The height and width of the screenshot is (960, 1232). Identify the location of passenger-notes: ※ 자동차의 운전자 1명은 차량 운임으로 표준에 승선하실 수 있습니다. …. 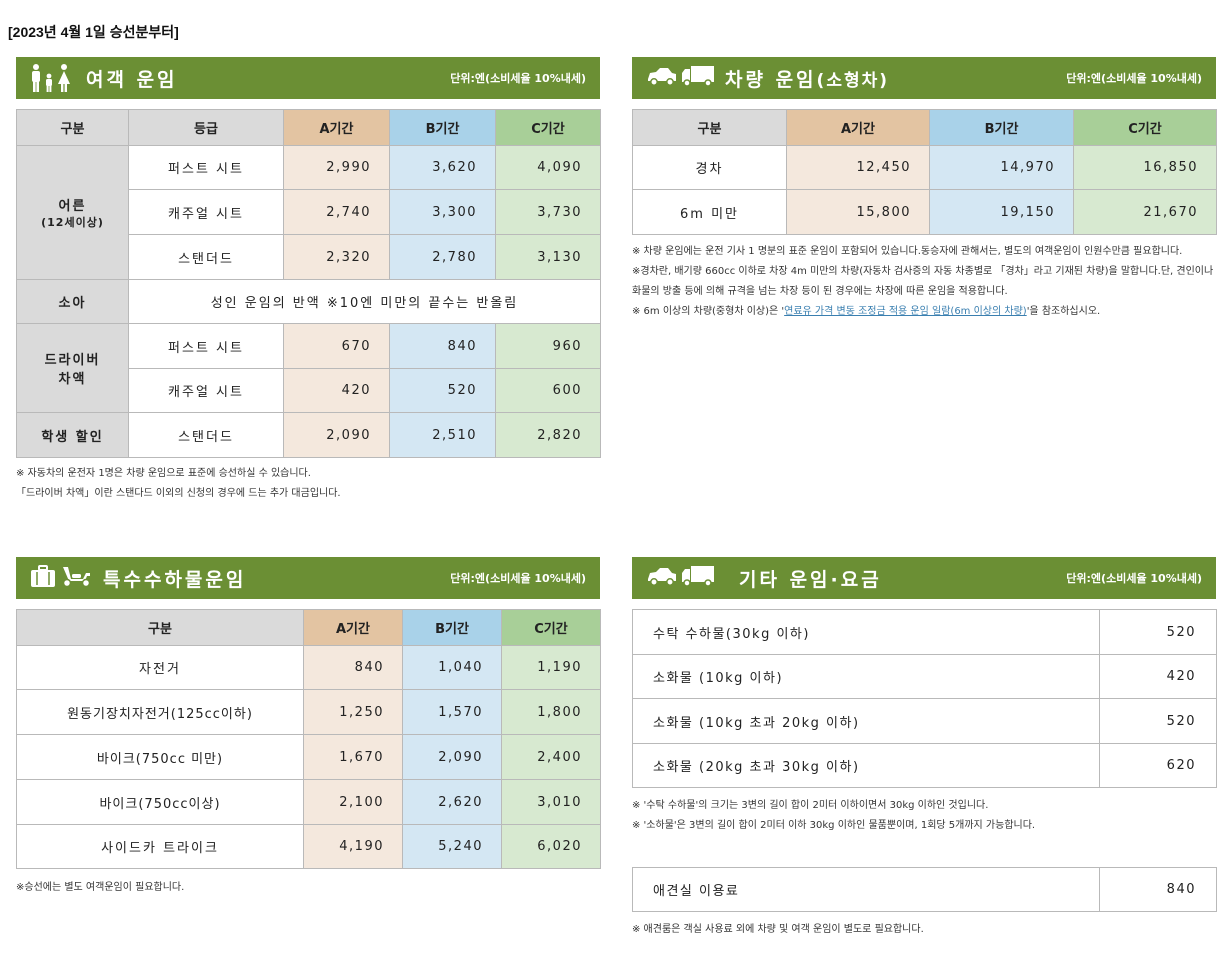
(308, 484).